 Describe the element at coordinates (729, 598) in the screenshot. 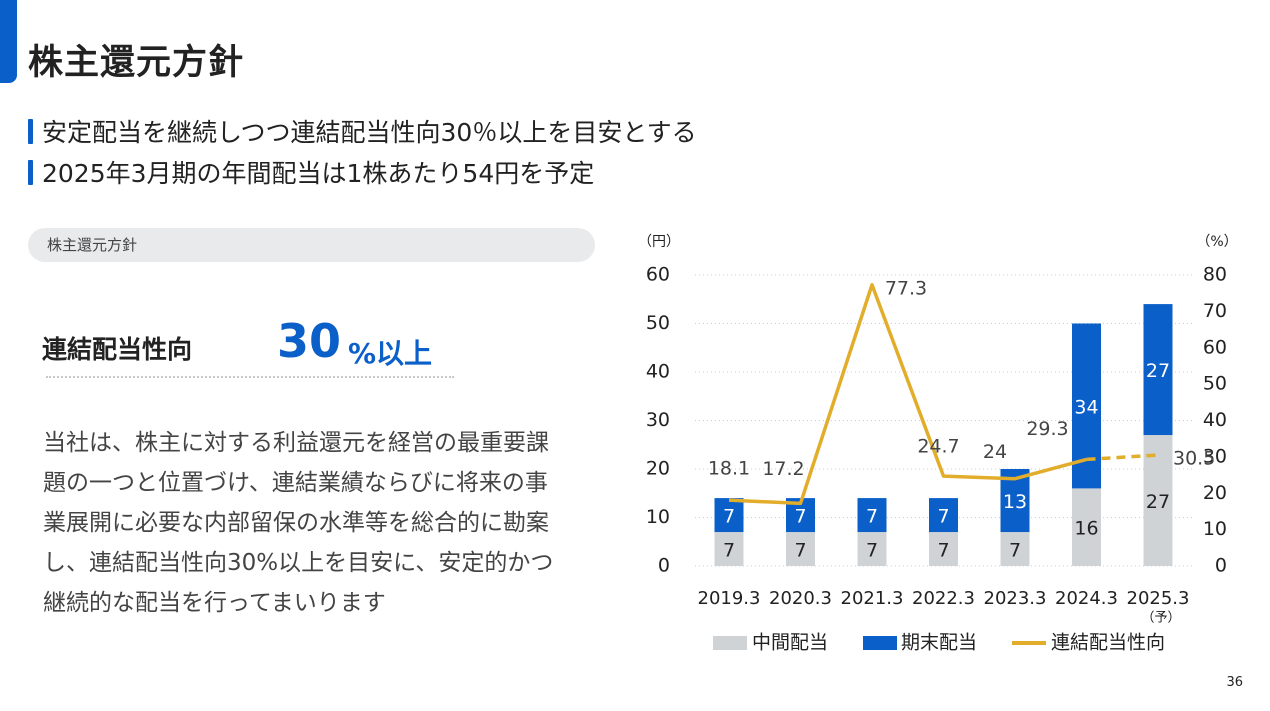

I see `x-tick-label: 2019.3` at that location.